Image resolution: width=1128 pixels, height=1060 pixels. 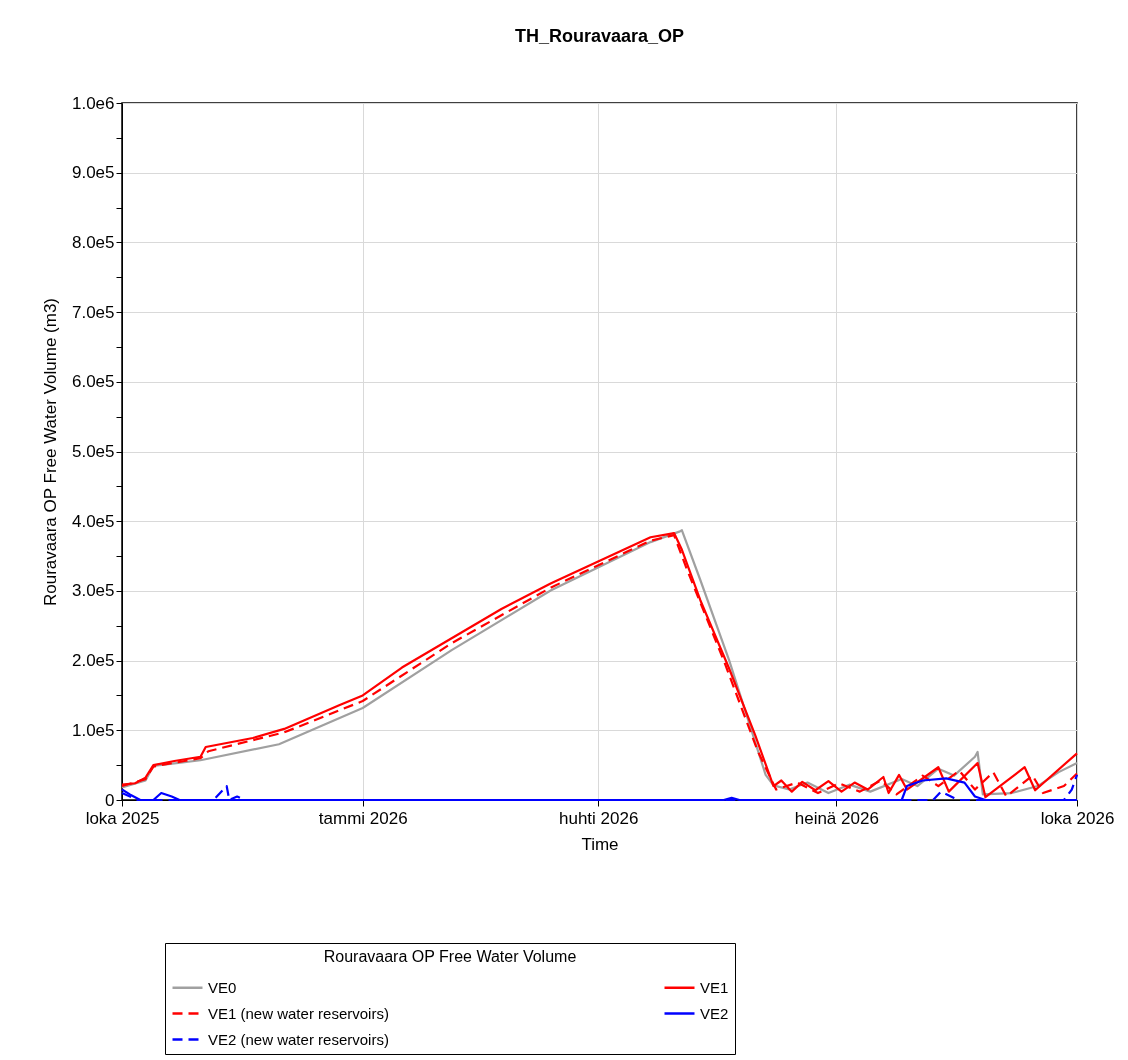 I want to click on legend-label: VE0, so click(x=222, y=987).